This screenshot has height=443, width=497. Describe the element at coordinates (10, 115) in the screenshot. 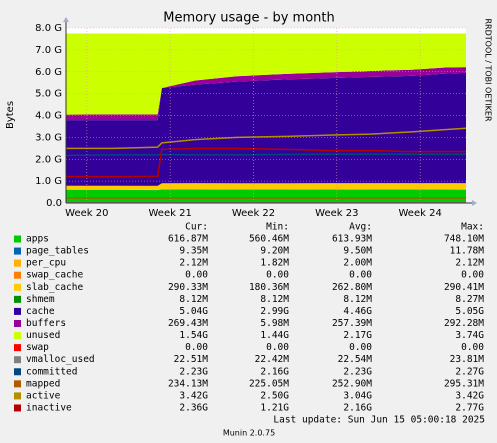

I see `y-axis-label: Bytes` at that location.